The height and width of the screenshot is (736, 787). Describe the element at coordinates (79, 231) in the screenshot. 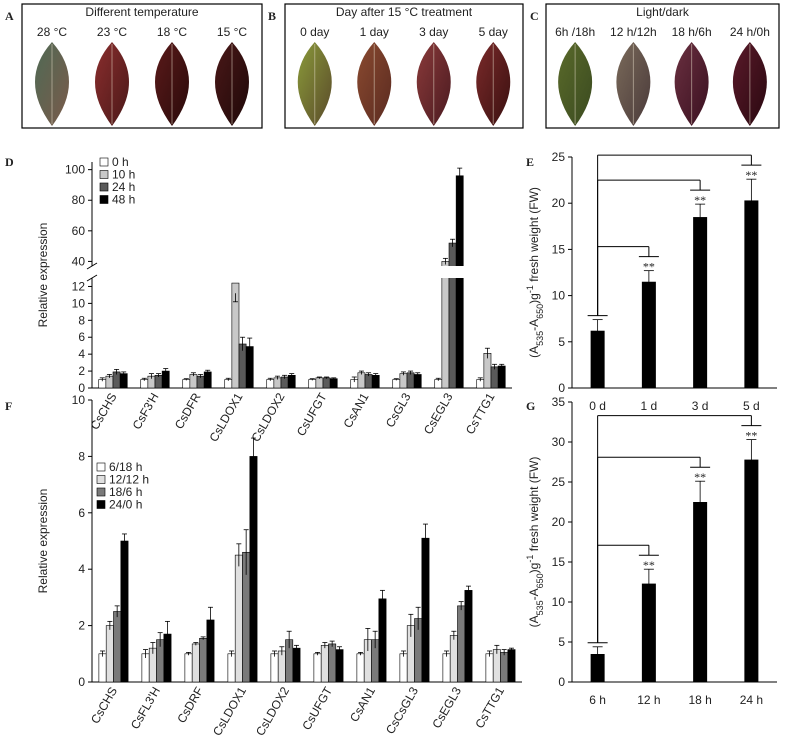

I see `y-tick-label: 60` at that location.